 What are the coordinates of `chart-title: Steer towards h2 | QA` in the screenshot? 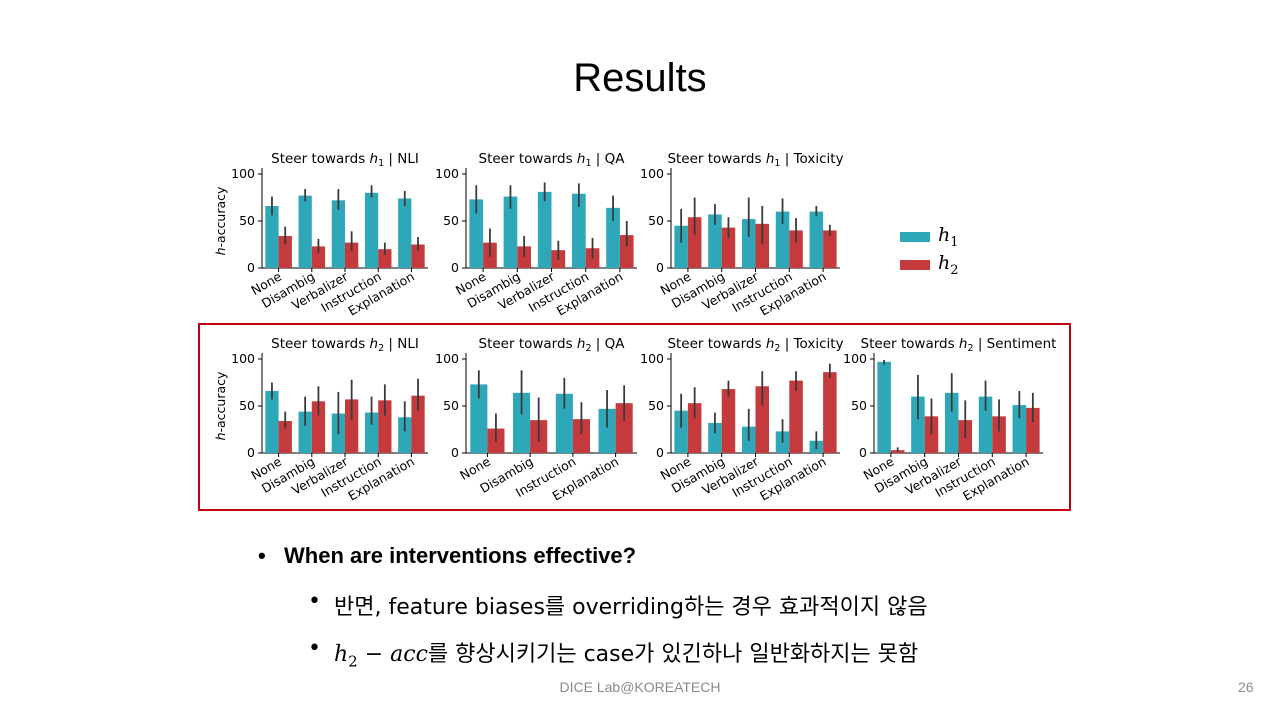 It's located at (552, 345).